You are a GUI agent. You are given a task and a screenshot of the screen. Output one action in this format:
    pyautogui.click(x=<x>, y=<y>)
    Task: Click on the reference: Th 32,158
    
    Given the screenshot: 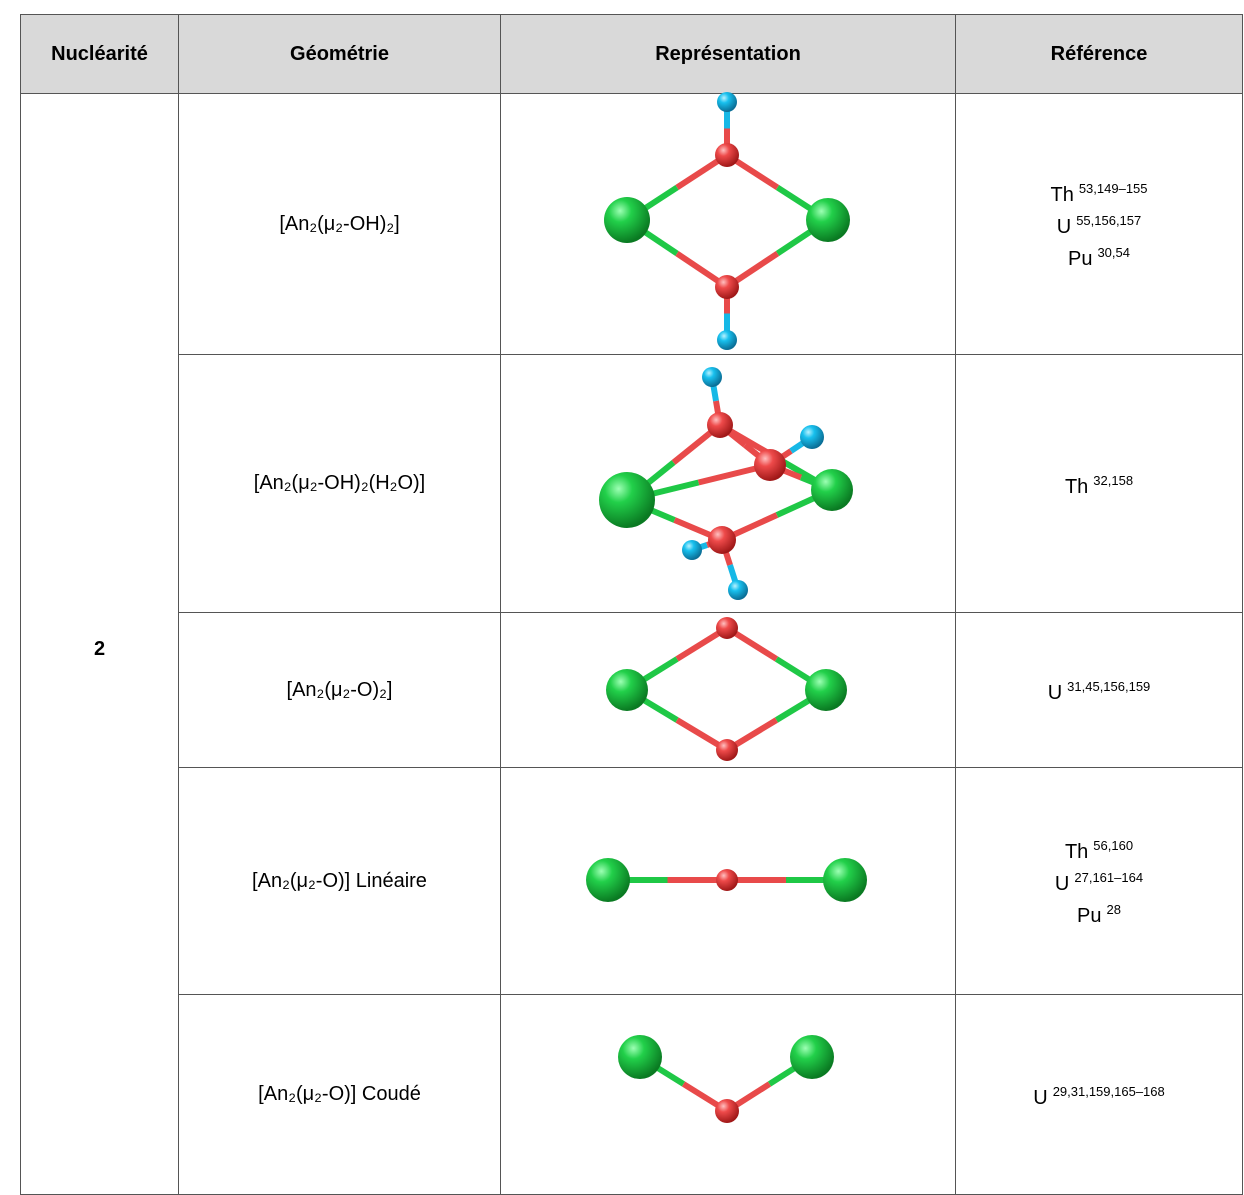 What is the action you would take?
    pyautogui.click(x=1099, y=484)
    